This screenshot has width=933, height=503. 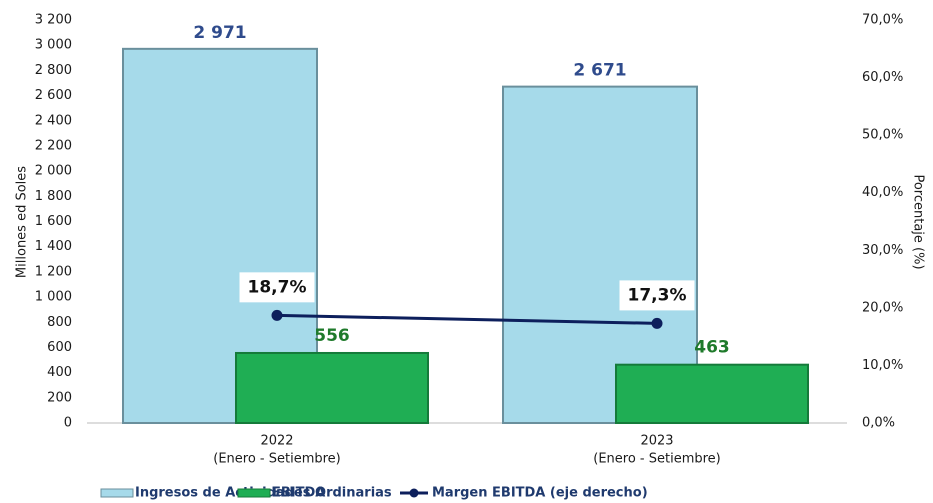 I want to click on y-tick-label: 1 000, so click(x=53, y=297).